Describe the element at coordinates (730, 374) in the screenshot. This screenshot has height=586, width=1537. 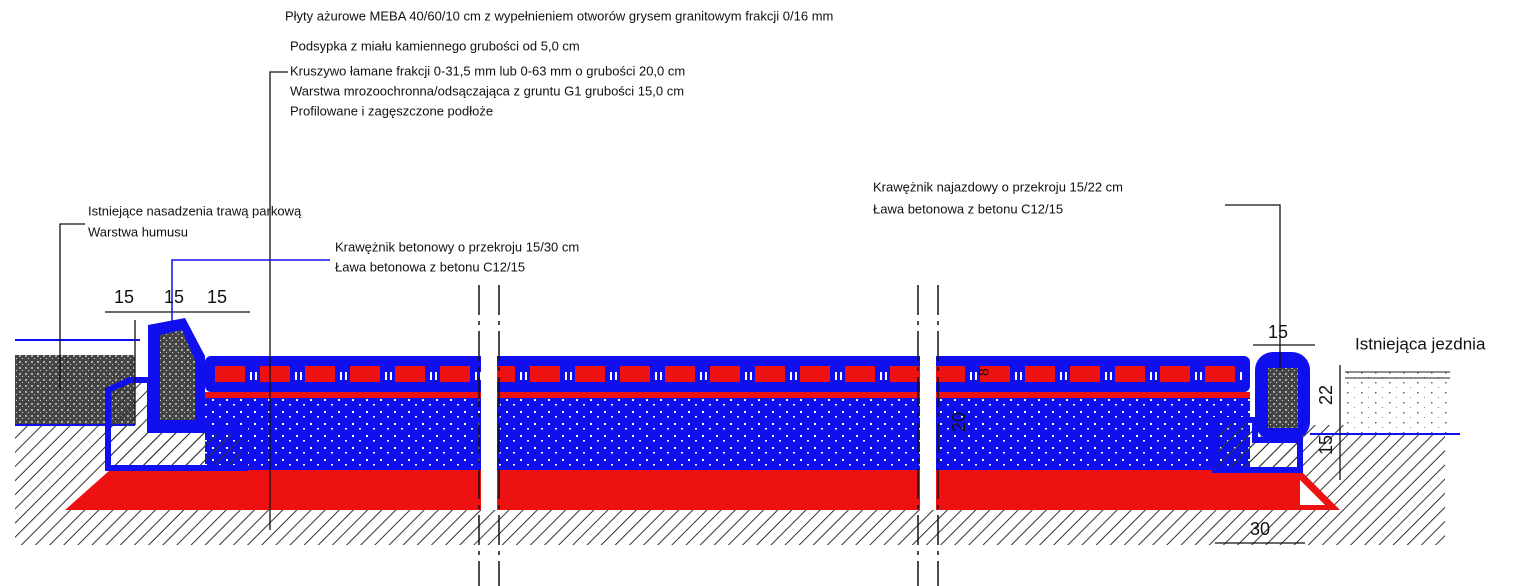
I see `pavers` at that location.